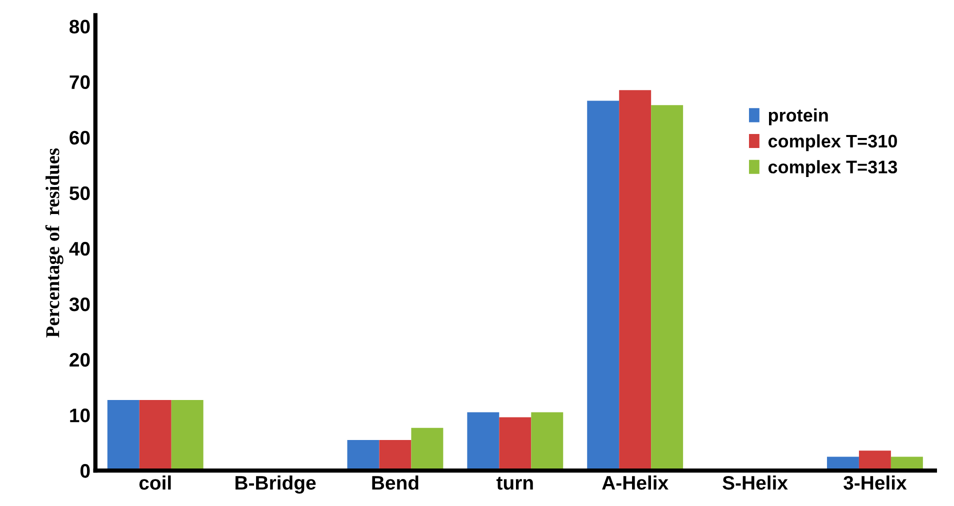 The height and width of the screenshot is (506, 954). I want to click on x-tick-label: turn, so click(514, 483).